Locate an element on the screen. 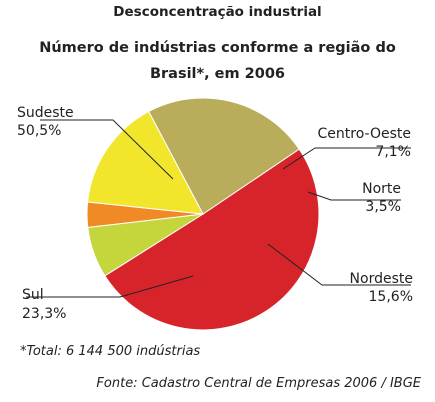 The height and width of the screenshot is (402, 435). slice-value-sul: 23,3% is located at coordinates (44, 314).